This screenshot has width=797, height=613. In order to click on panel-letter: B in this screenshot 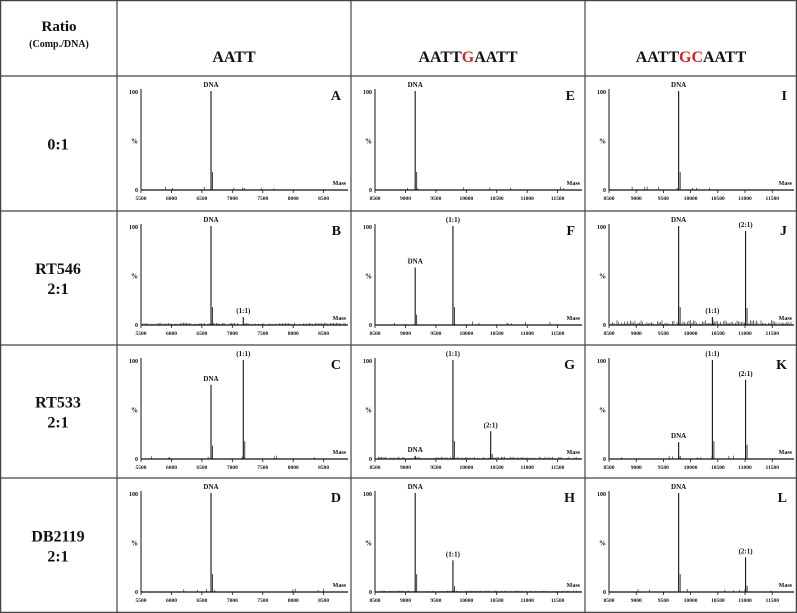, I will do `click(336, 231)`.